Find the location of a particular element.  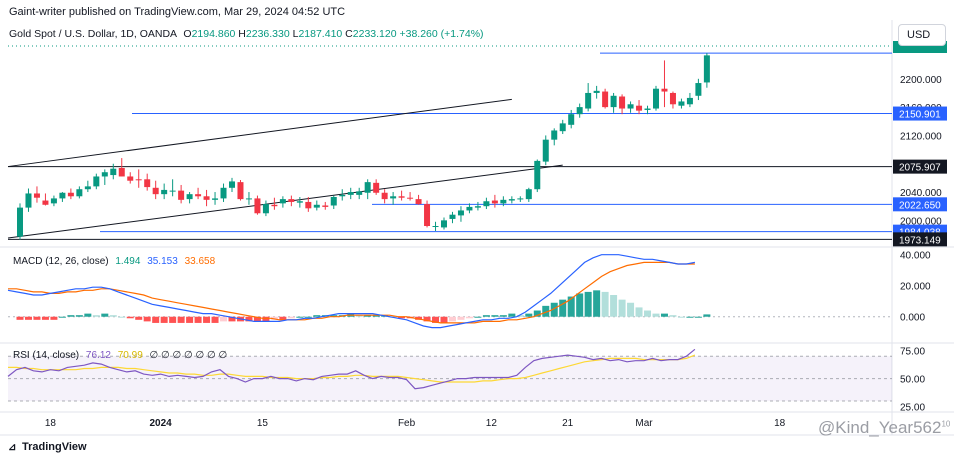

level-label-text: 2022.650 is located at coordinates (920, 205).